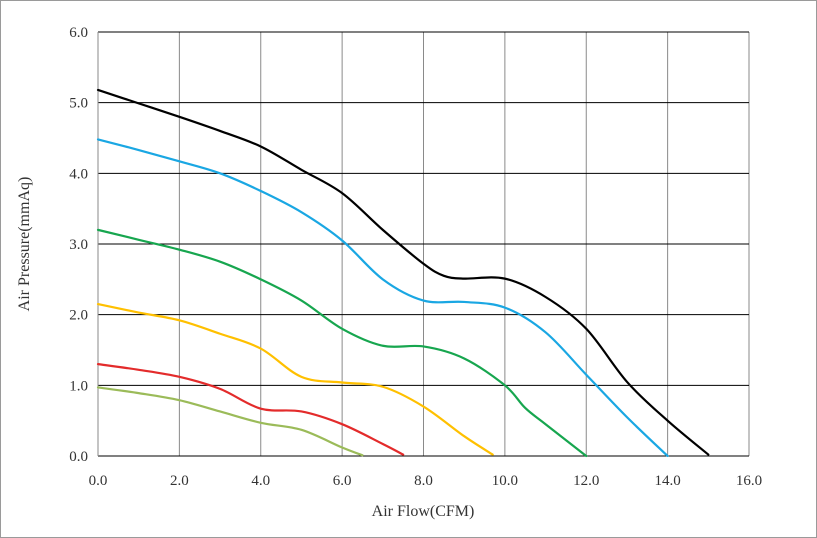 The height and width of the screenshot is (538, 817). Describe the element at coordinates (98, 481) in the screenshot. I see `x-tick-label: 0.0` at that location.